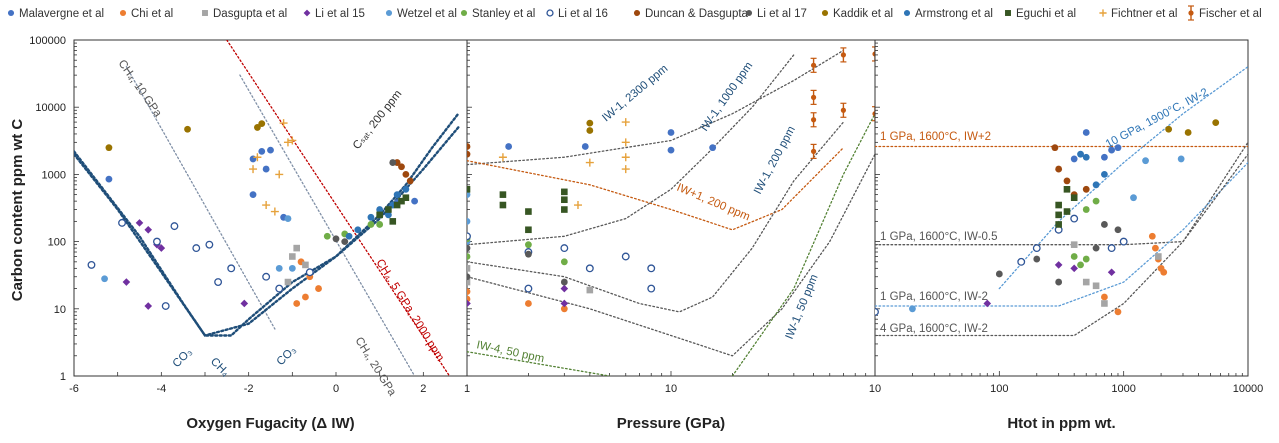  Describe the element at coordinates (935, 137) in the screenshot. I see `curve-annotation: 1 GPa, 1600°C, IW+2` at that location.